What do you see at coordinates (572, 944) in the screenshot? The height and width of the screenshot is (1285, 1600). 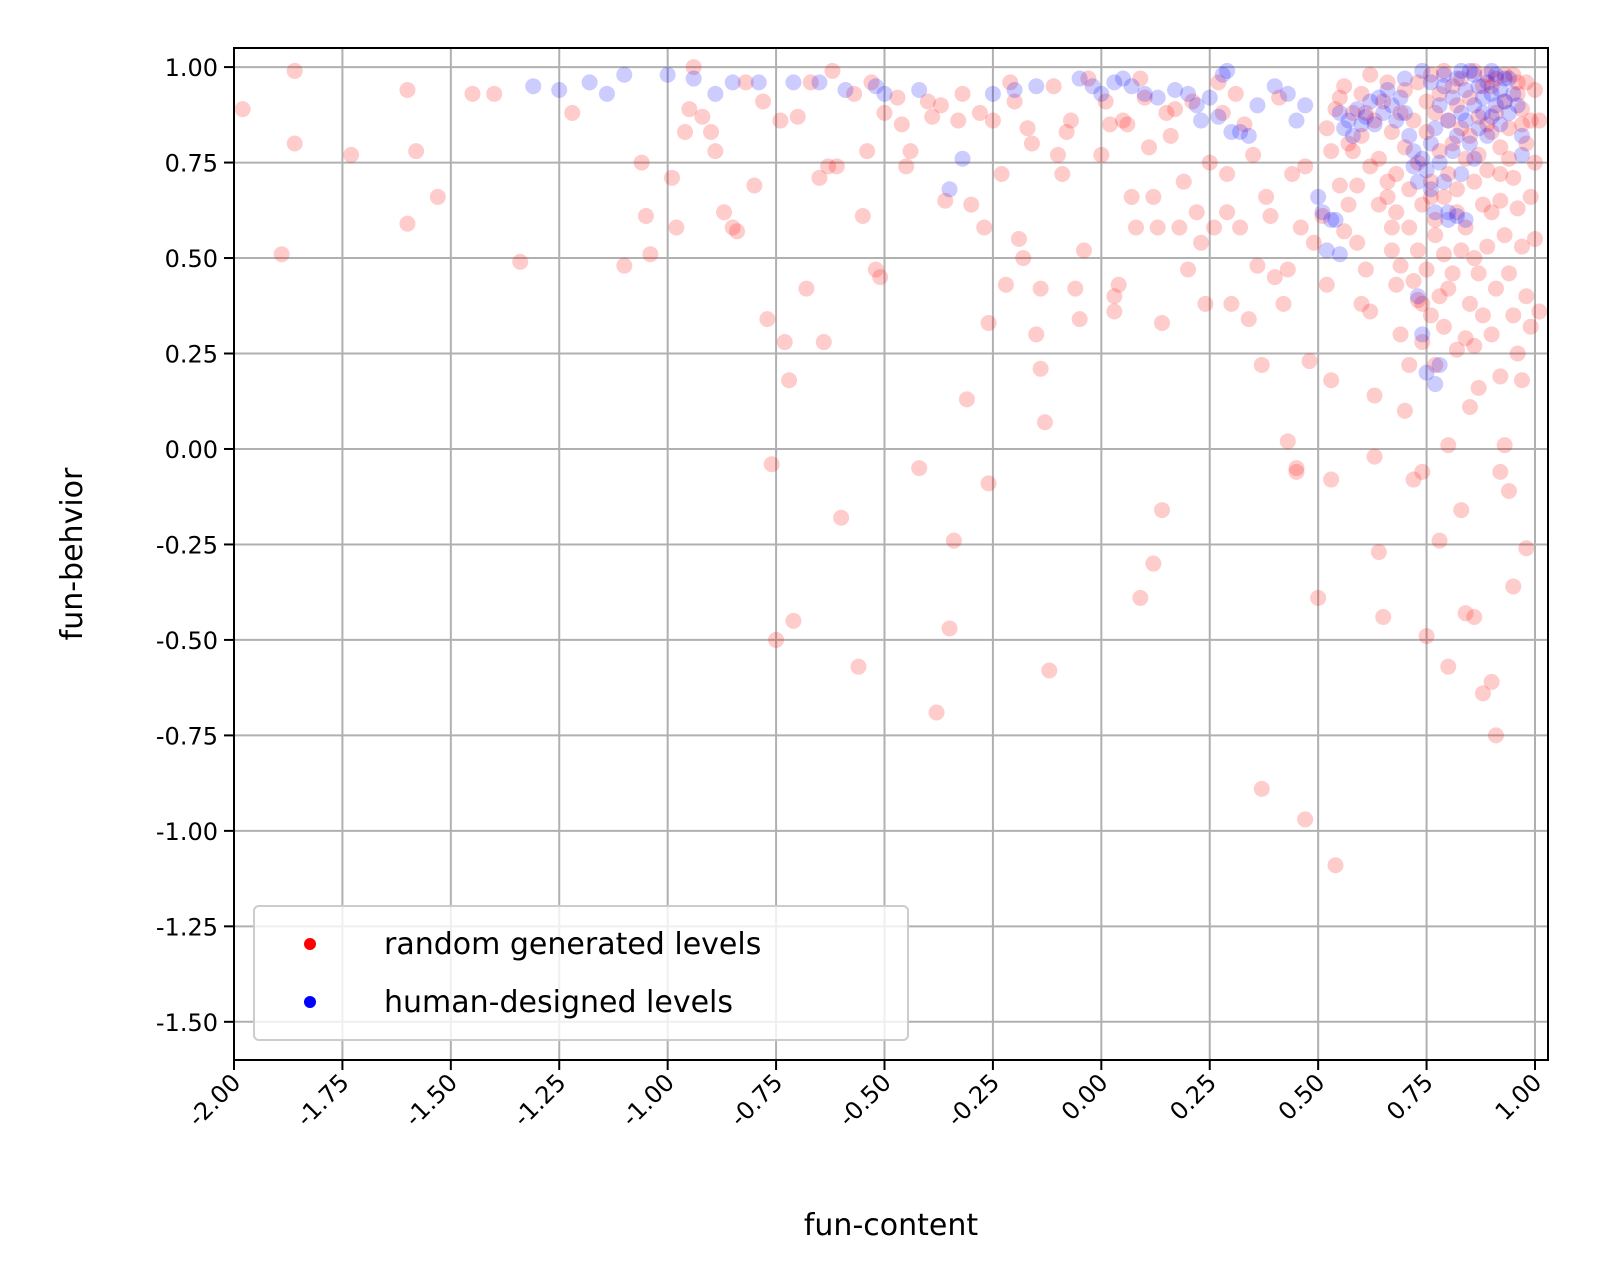 I see `legend-label-random: random generated levels` at bounding box center [572, 944].